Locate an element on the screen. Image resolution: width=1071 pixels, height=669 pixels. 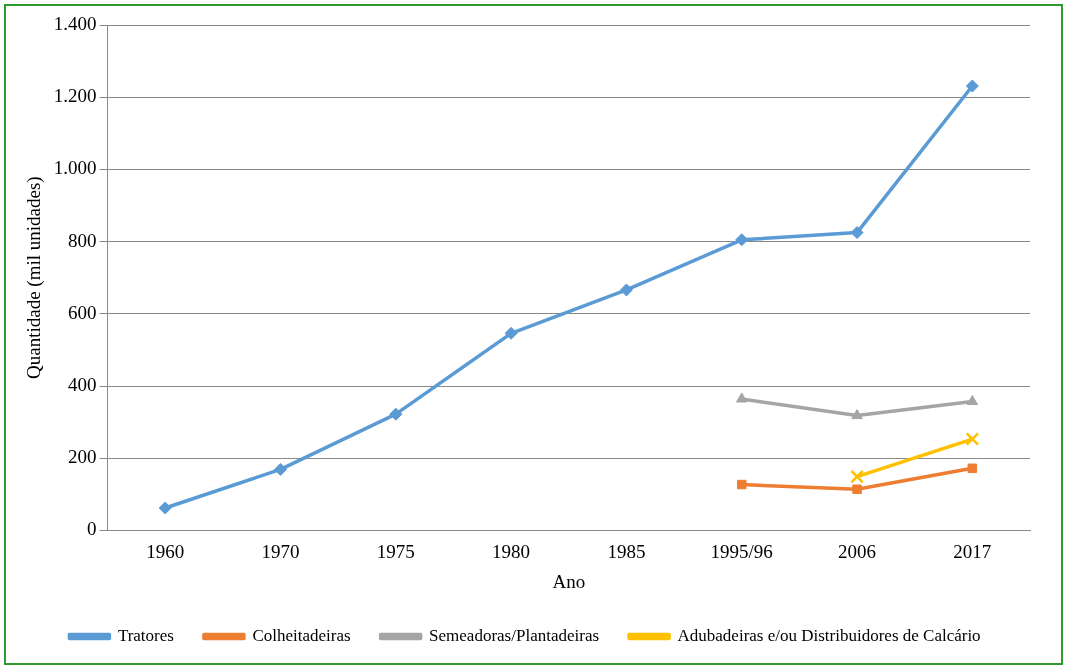
y-tick-label: 600 is located at coordinates (82, 312).